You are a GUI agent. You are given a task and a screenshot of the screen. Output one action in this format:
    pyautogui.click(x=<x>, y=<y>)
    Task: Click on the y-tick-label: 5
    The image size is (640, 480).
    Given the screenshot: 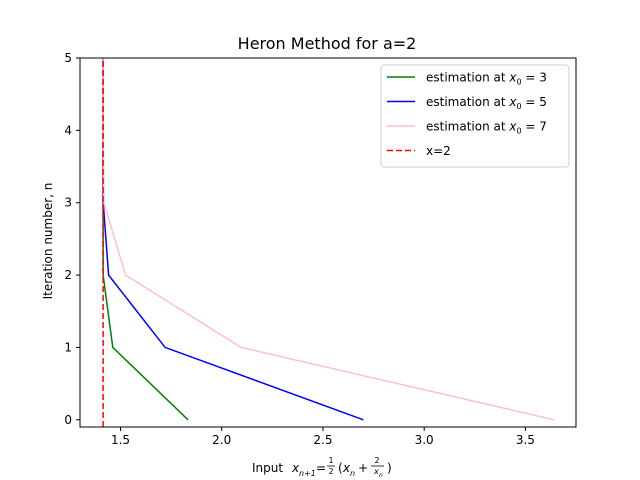 What is the action you would take?
    pyautogui.click(x=68, y=58)
    